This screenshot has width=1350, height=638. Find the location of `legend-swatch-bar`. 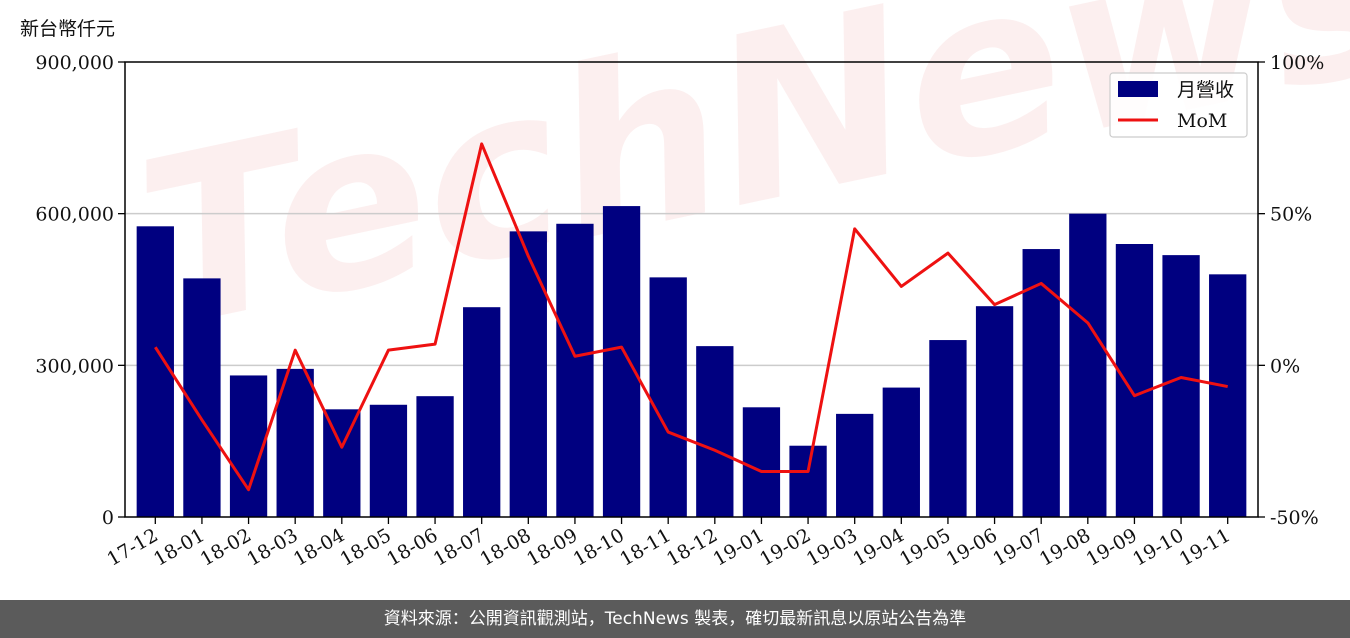

legend-swatch-bar is located at coordinates (1138, 89).